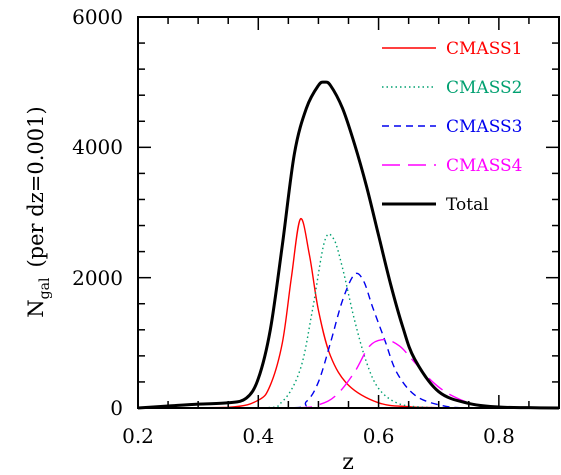 The image size is (561, 475). I want to click on legend-label-cmass4: CMASS4, so click(484, 166).